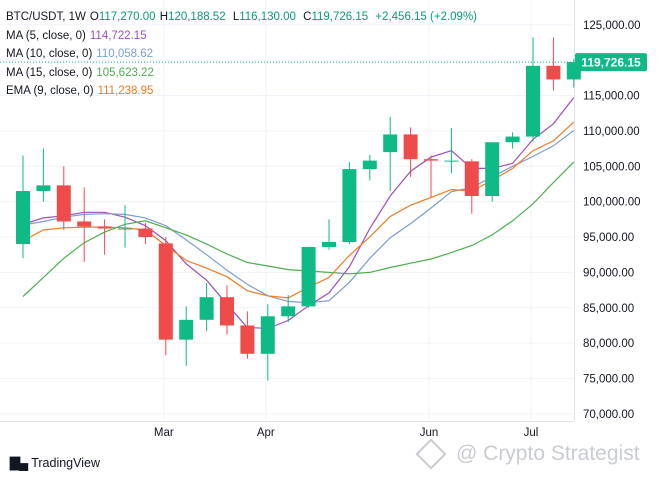 The height and width of the screenshot is (485, 662). What do you see at coordinates (266, 433) in the screenshot?
I see `x-tick-label: Apr` at bounding box center [266, 433].